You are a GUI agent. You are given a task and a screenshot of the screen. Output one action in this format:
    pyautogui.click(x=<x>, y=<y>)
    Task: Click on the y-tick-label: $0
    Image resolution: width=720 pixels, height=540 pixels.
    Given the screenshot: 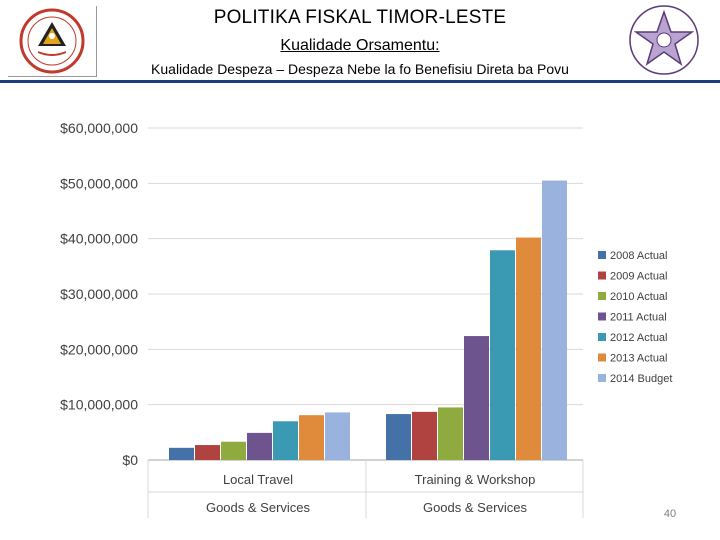 What is the action you would take?
    pyautogui.click(x=130, y=460)
    